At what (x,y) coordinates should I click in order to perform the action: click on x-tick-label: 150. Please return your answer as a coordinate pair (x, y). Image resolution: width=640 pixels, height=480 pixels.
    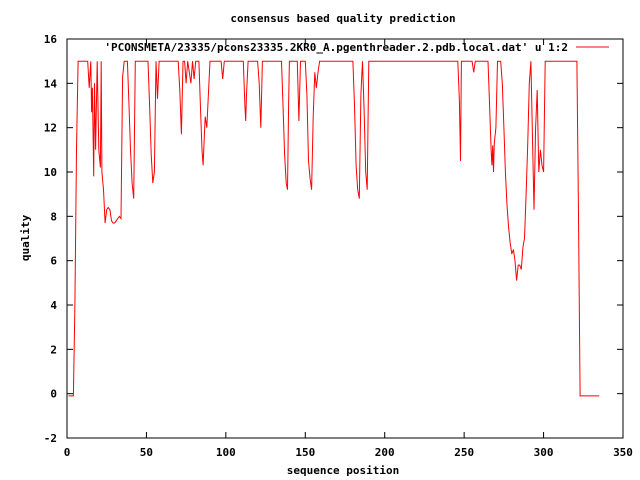
    Looking at the image, I should click on (305, 452).